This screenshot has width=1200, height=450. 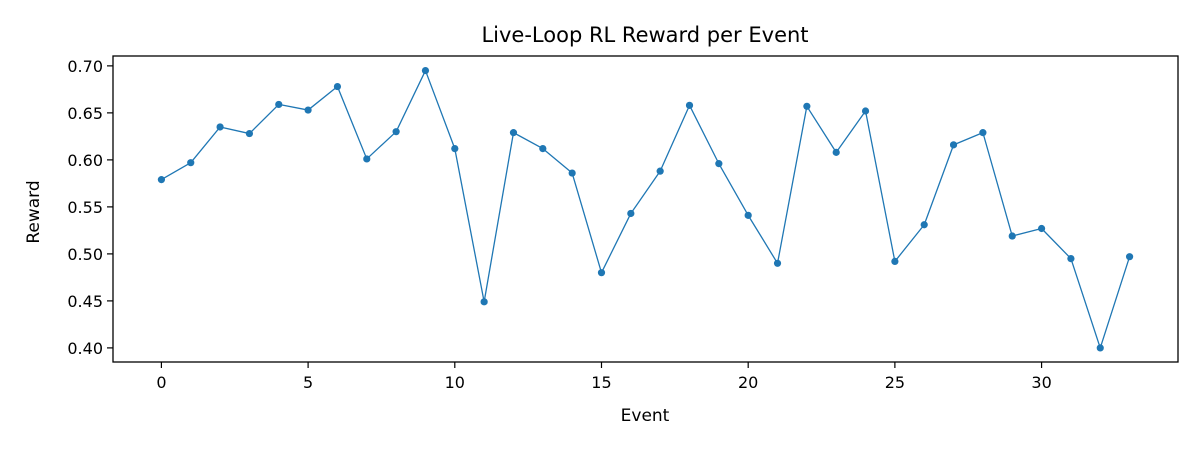 What do you see at coordinates (85, 254) in the screenshot?
I see `y-tick-label: 0.50` at bounding box center [85, 254].